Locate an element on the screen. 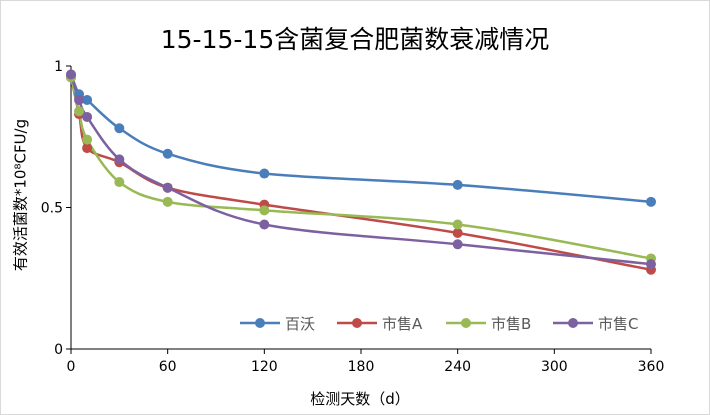  x-axis-label: 检测天数（d） is located at coordinates (360, 399).